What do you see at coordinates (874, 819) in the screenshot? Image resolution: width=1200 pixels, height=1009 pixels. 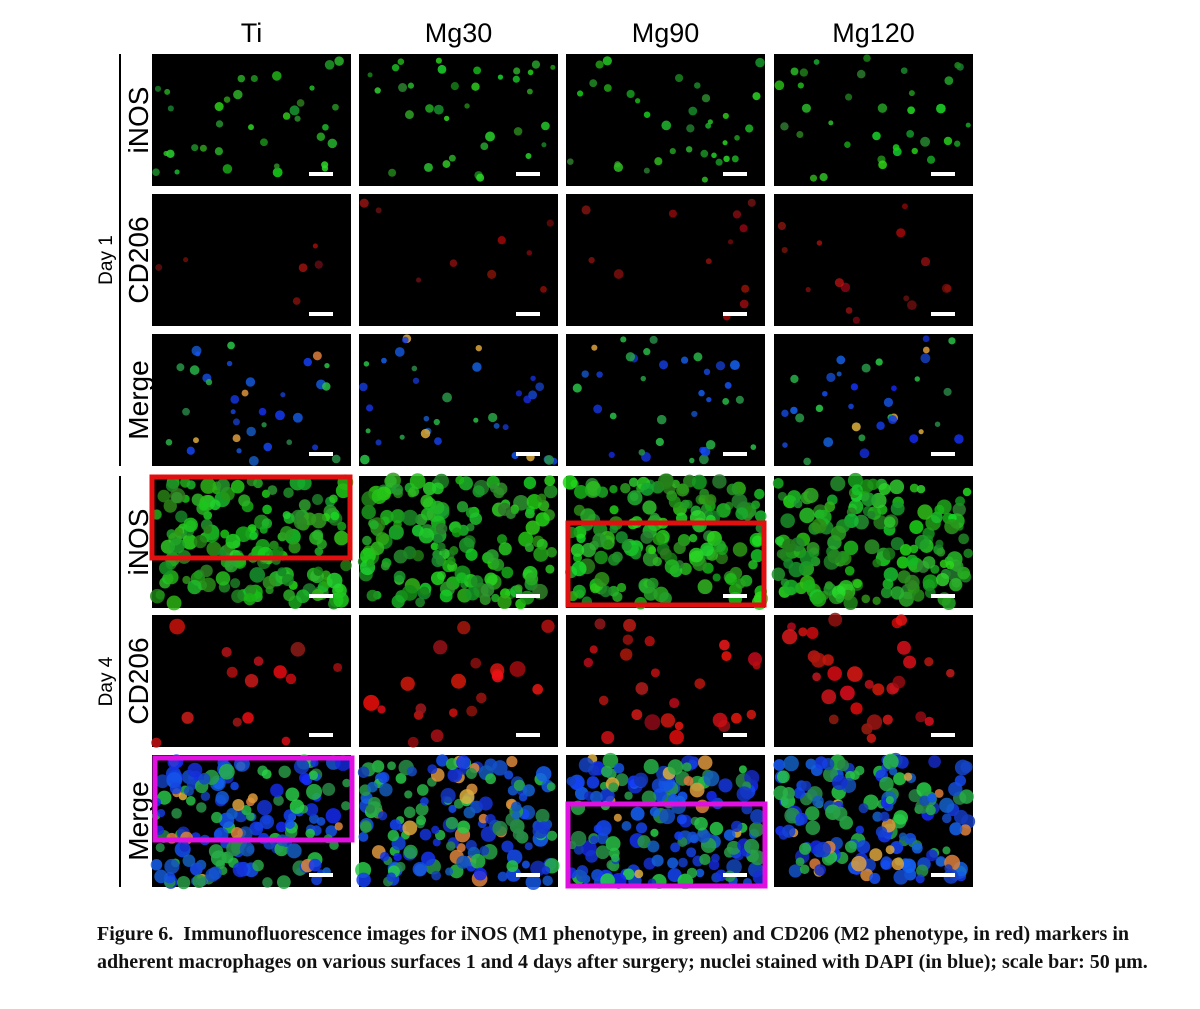 I see `micrograph` at bounding box center [874, 819].